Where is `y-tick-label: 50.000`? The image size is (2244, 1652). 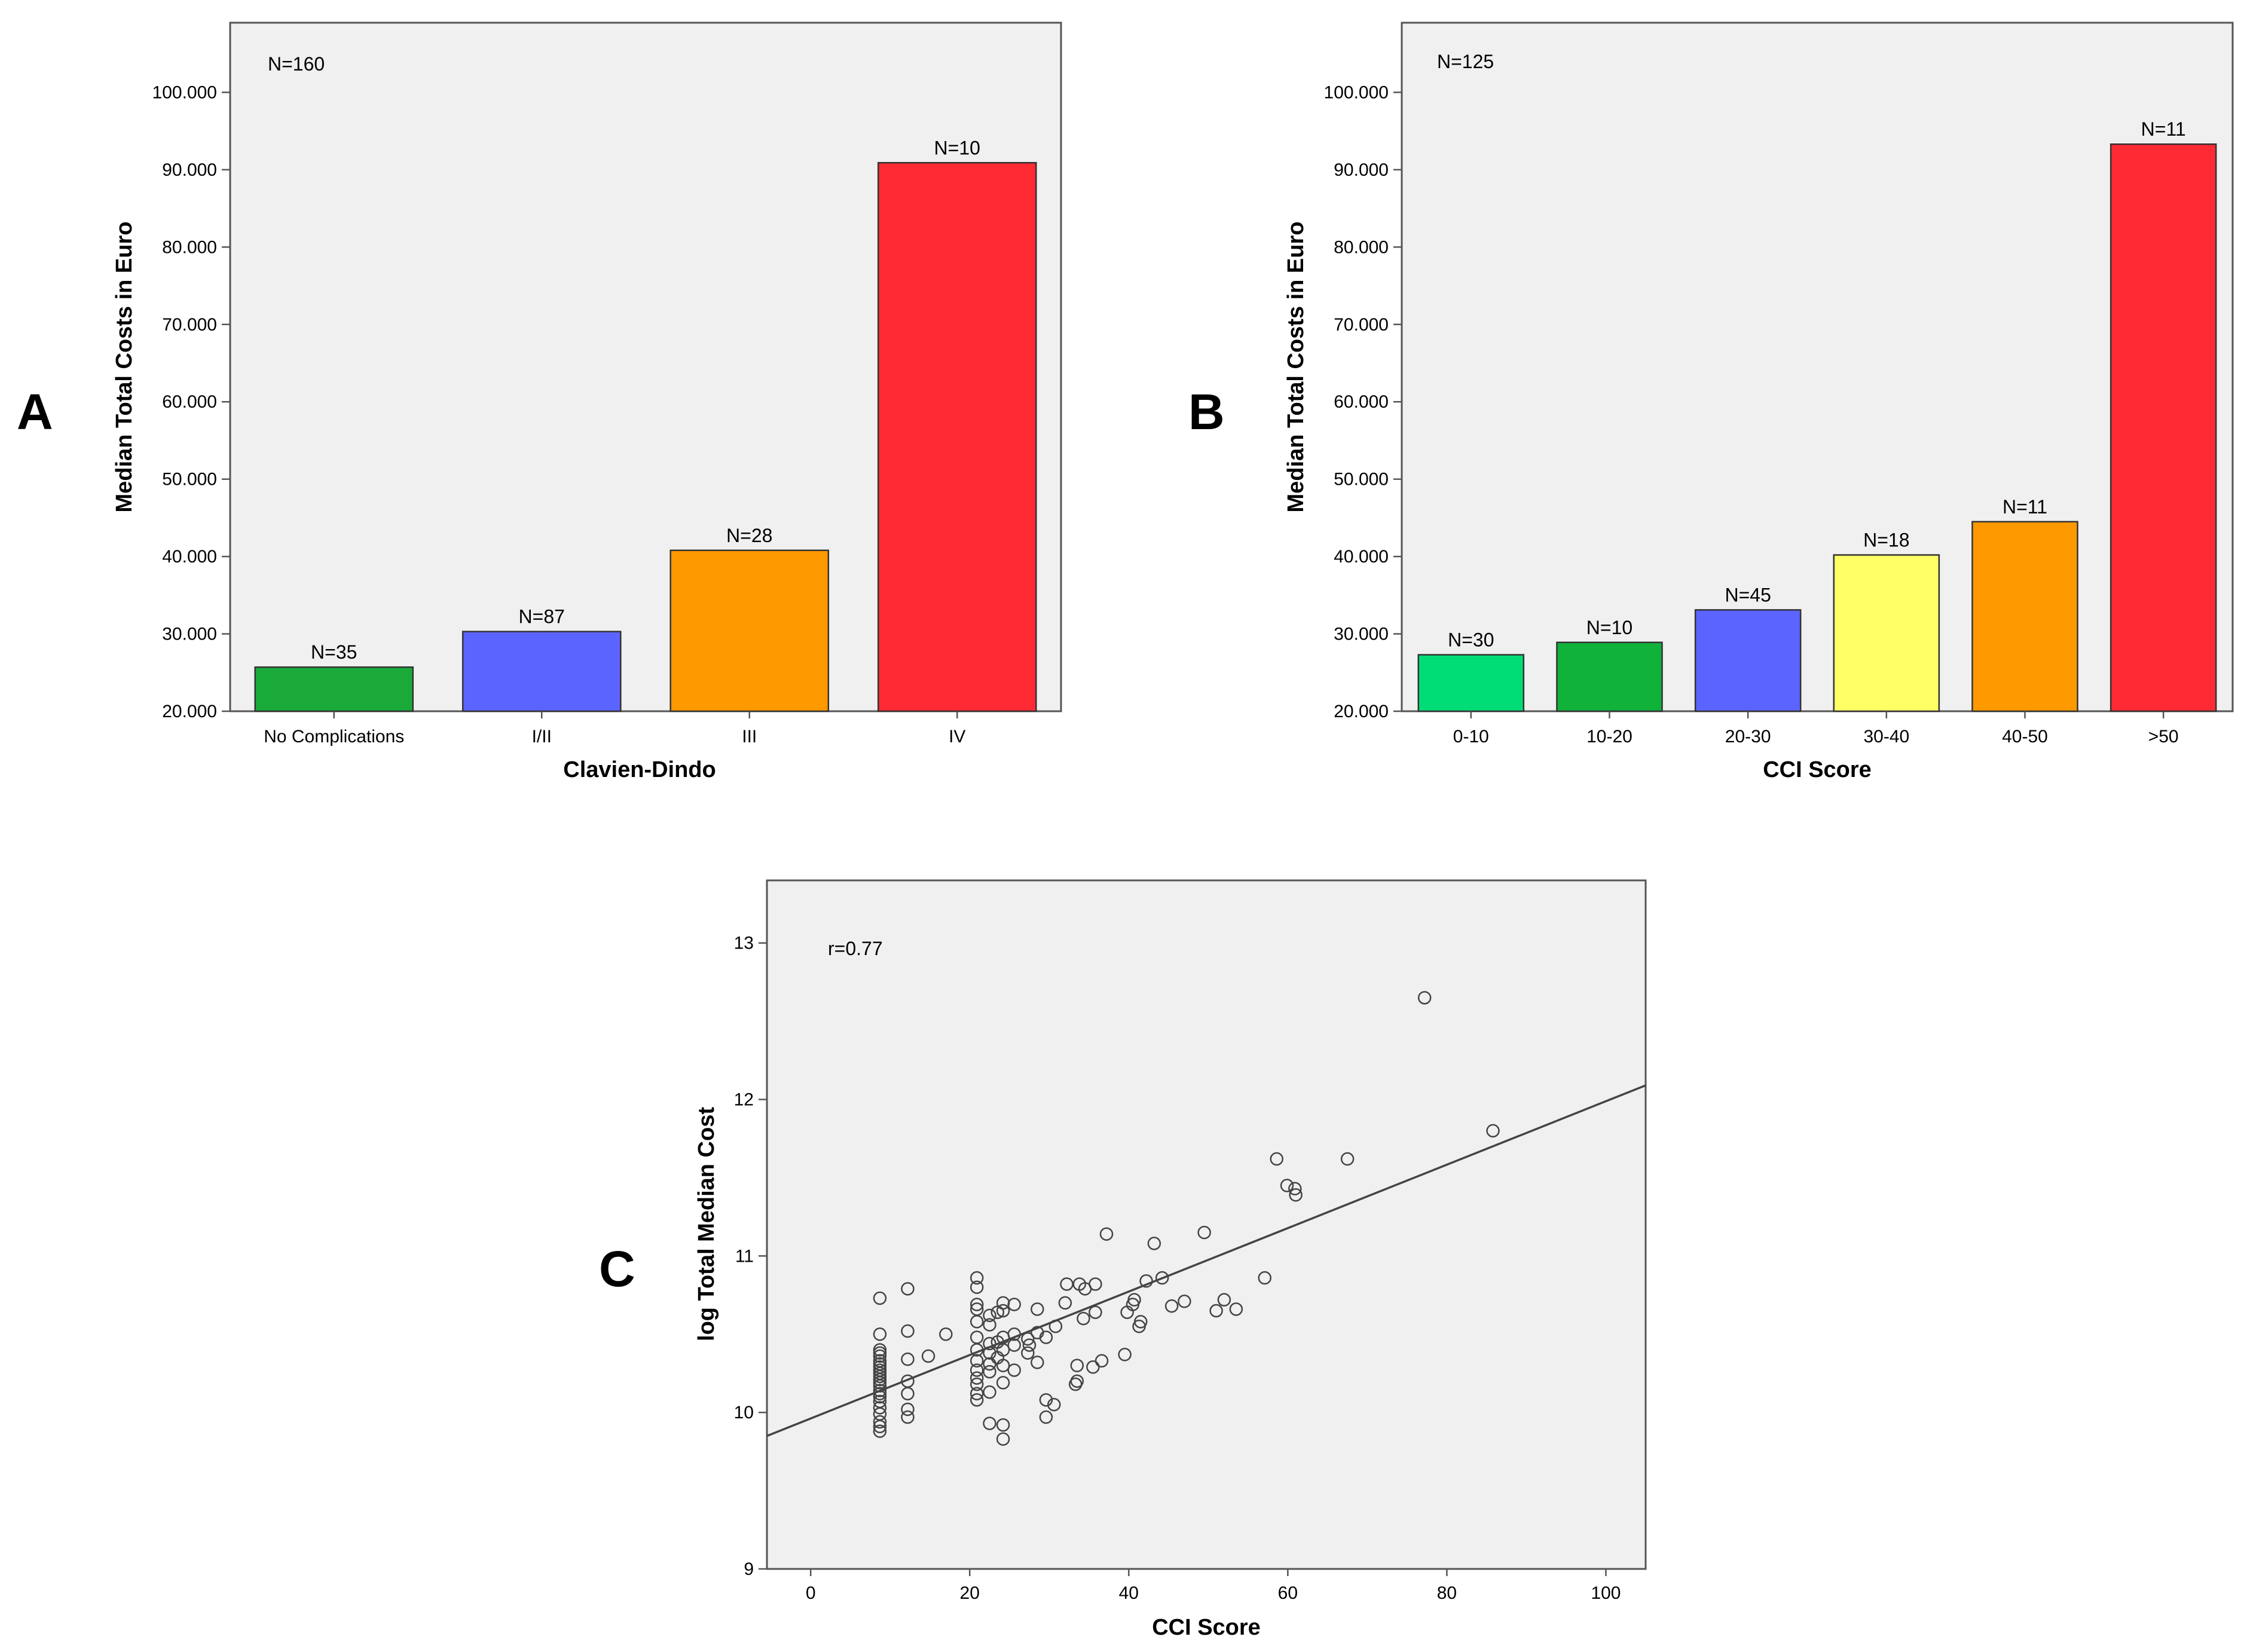 y-tick-label: 50.000 is located at coordinates (189, 480).